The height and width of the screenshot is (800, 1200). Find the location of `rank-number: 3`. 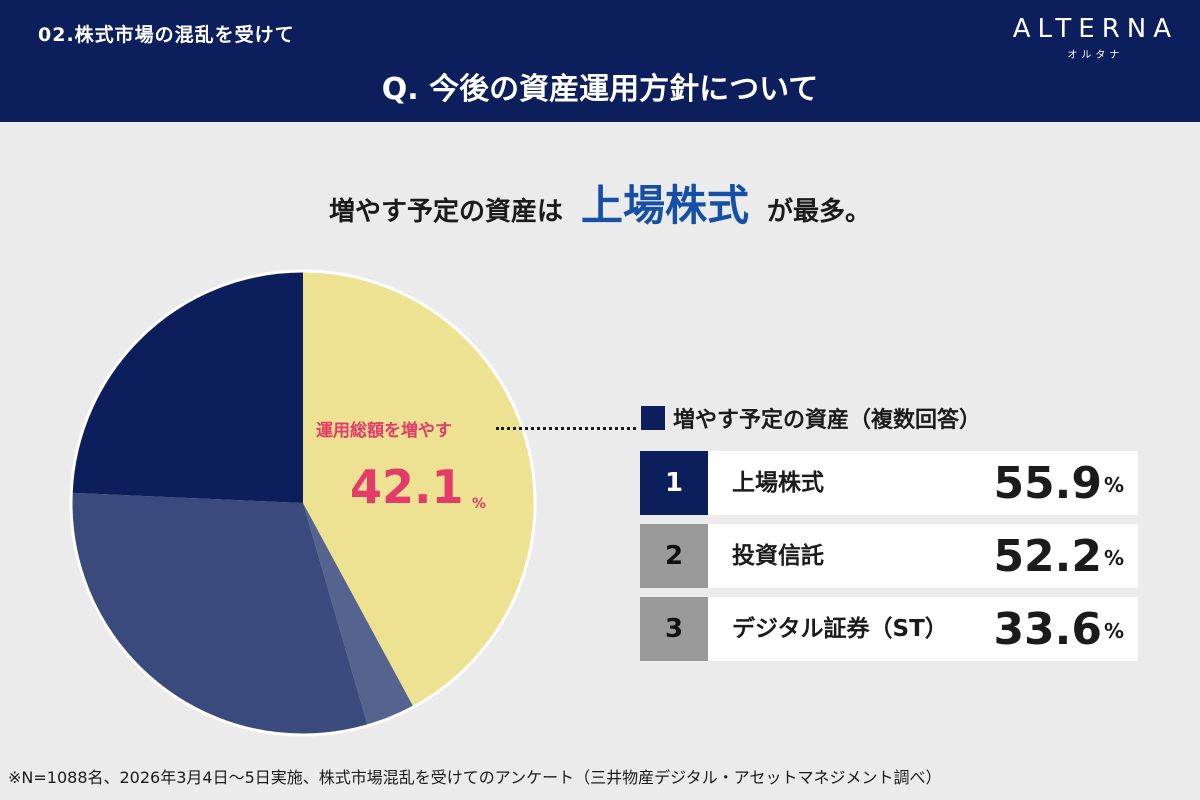

rank-number: 3 is located at coordinates (674, 629).